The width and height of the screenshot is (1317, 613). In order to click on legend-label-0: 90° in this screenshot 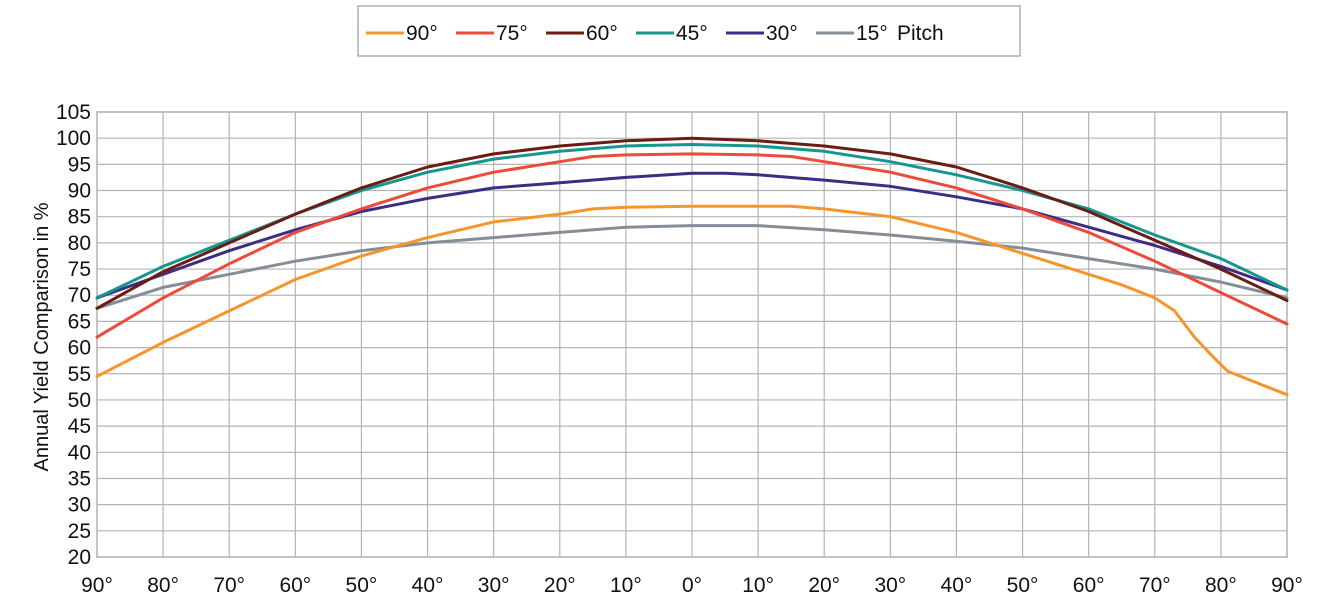, I will do `click(422, 33)`.